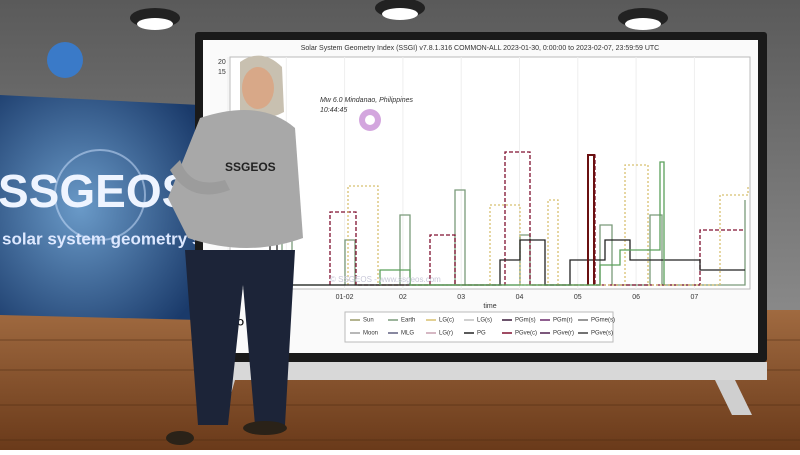 The height and width of the screenshot is (455, 800). Describe the element at coordinates (222, 72) in the screenshot. I see `y-tick-label: 15` at that location.